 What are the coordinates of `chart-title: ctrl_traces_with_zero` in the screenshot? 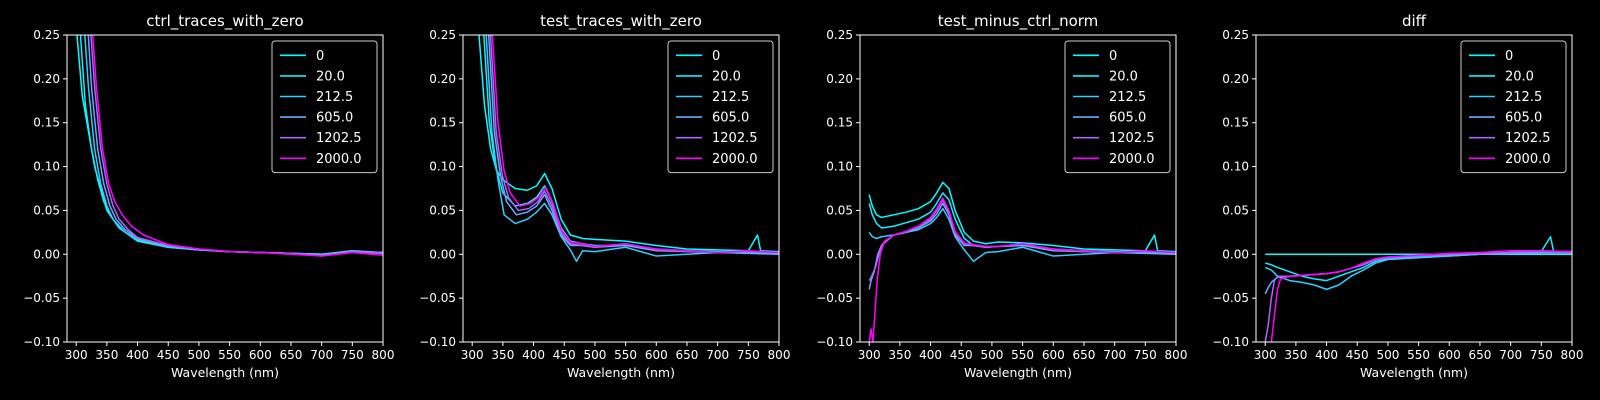 It's located at (224, 21).